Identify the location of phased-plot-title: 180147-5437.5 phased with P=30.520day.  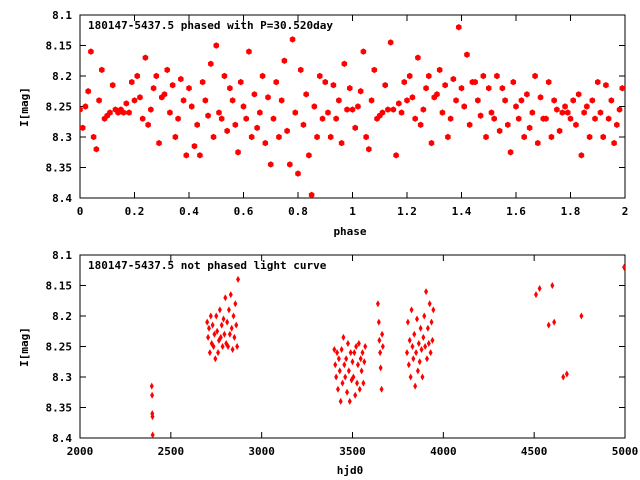
(210, 25).